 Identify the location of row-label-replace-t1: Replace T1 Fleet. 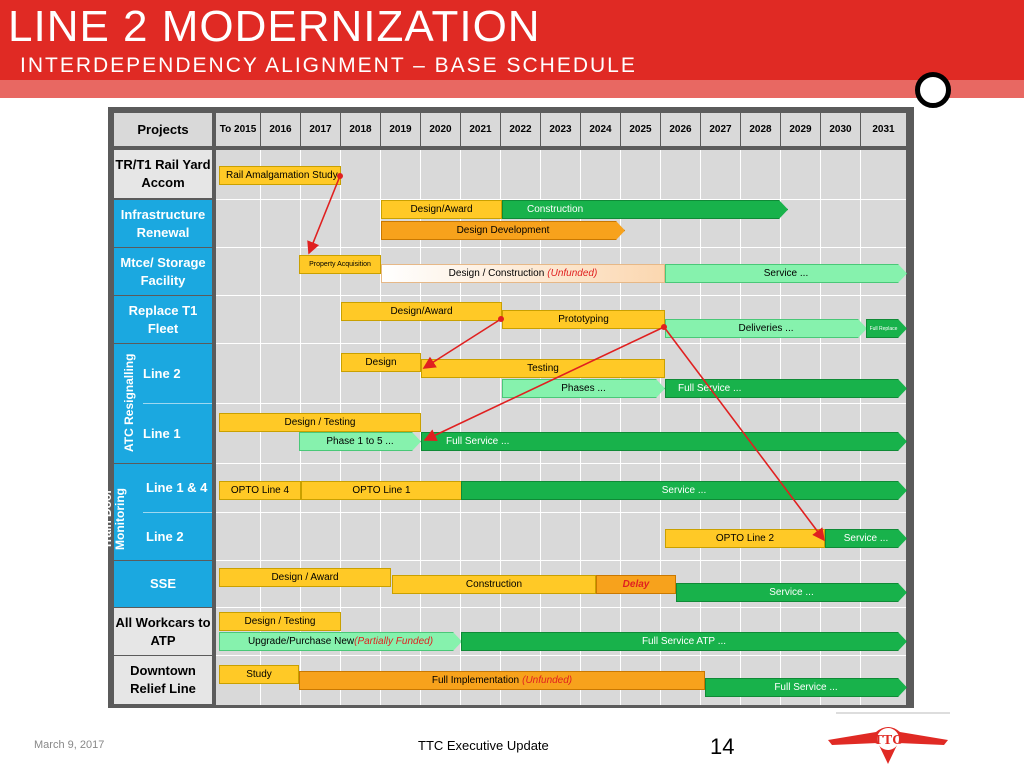
(163, 319).